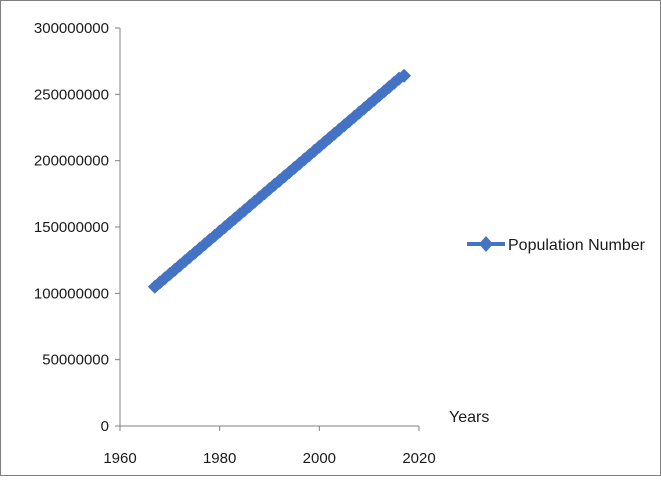 The image size is (661, 480). I want to click on y-tick-label: 0, so click(105, 426).